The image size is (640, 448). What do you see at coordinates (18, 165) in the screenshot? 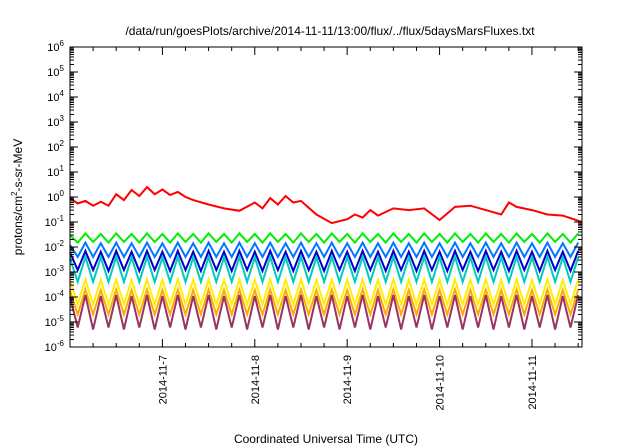
I see `y-axis-label-rest: -s-sr-MeV` at bounding box center [18, 165].